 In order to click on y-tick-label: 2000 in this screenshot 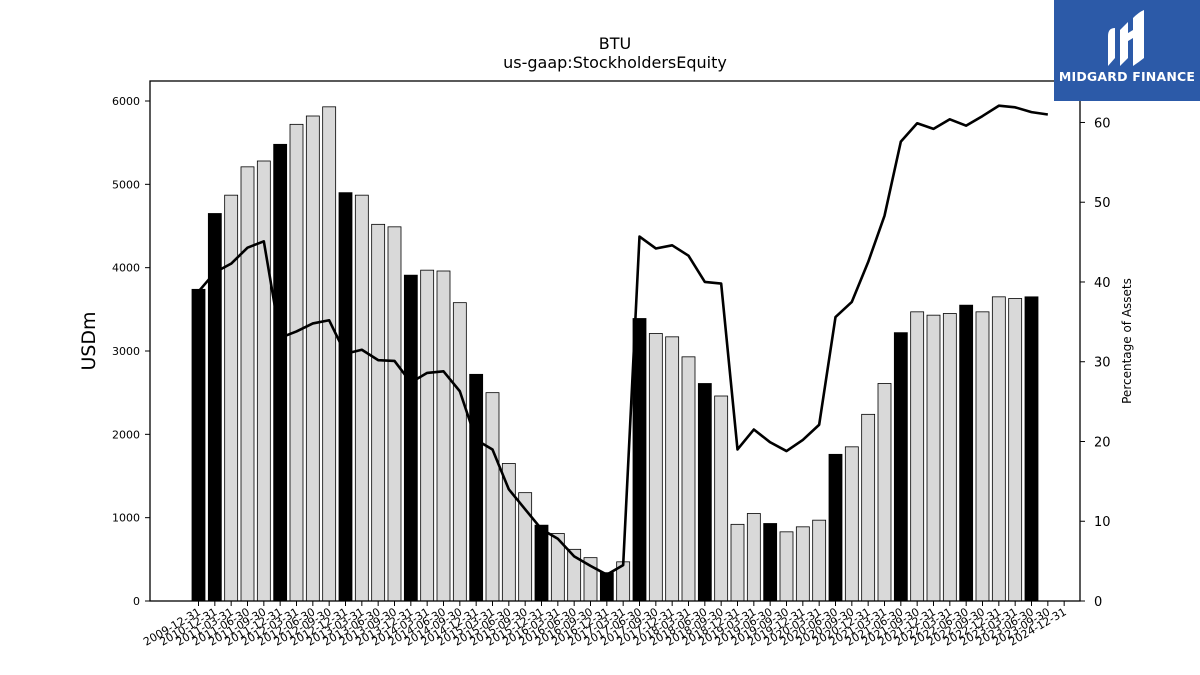, I will do `click(126, 434)`.